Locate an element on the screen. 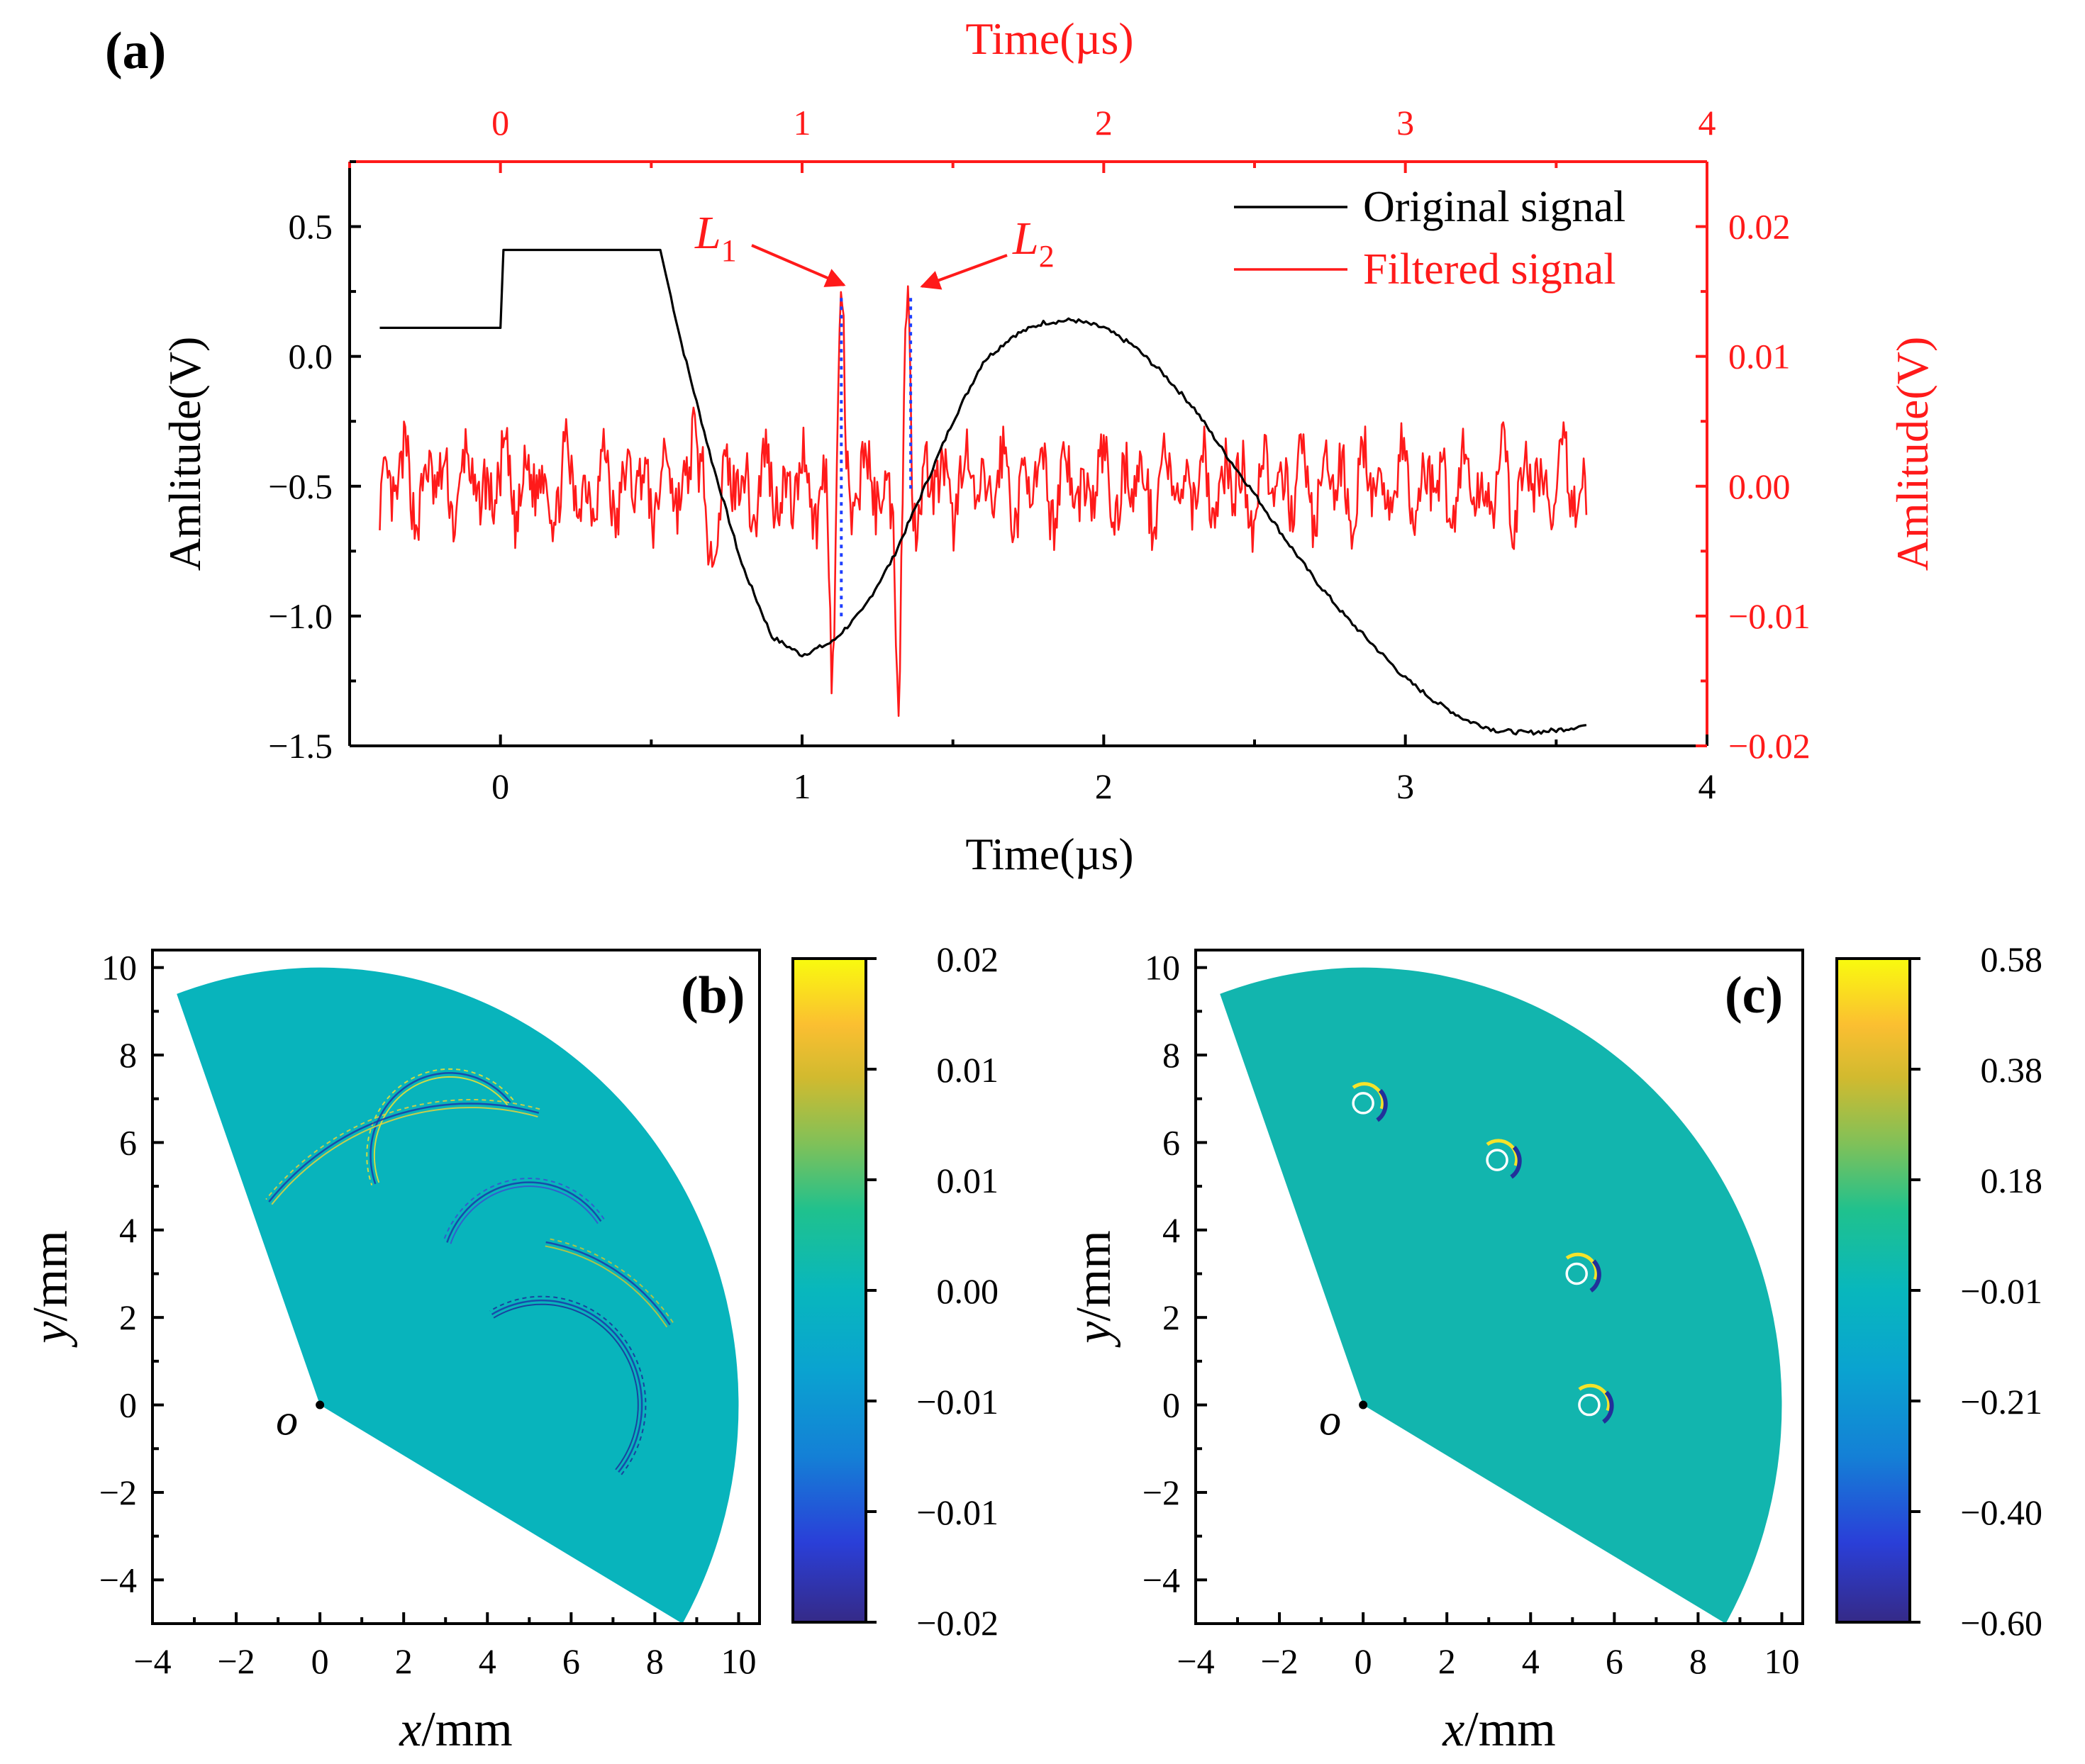 The height and width of the screenshot is (1764, 2085). colorbar-tick-label: 0.58 is located at coordinates (2012, 959).